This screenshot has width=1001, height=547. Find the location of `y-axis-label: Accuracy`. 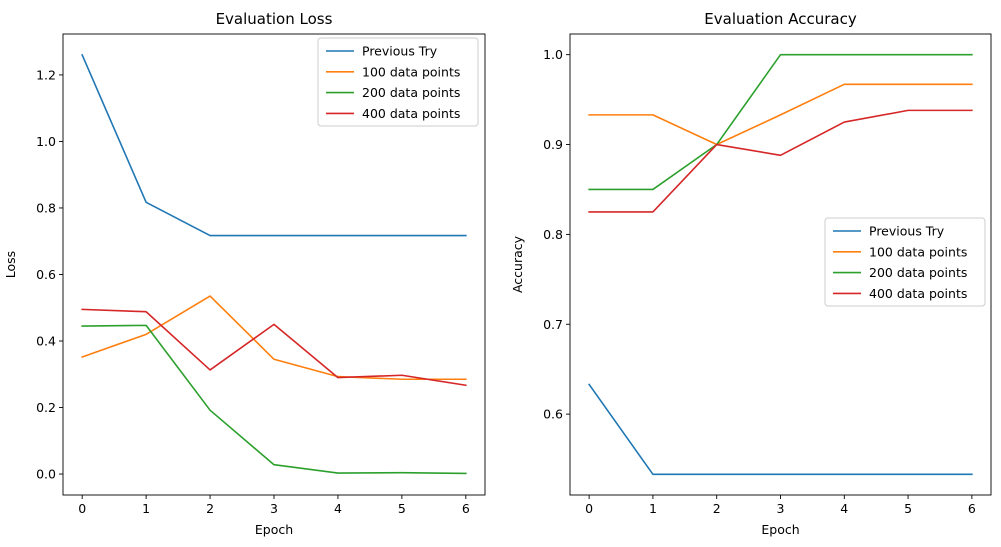

y-axis-label: Accuracy is located at coordinates (517, 264).